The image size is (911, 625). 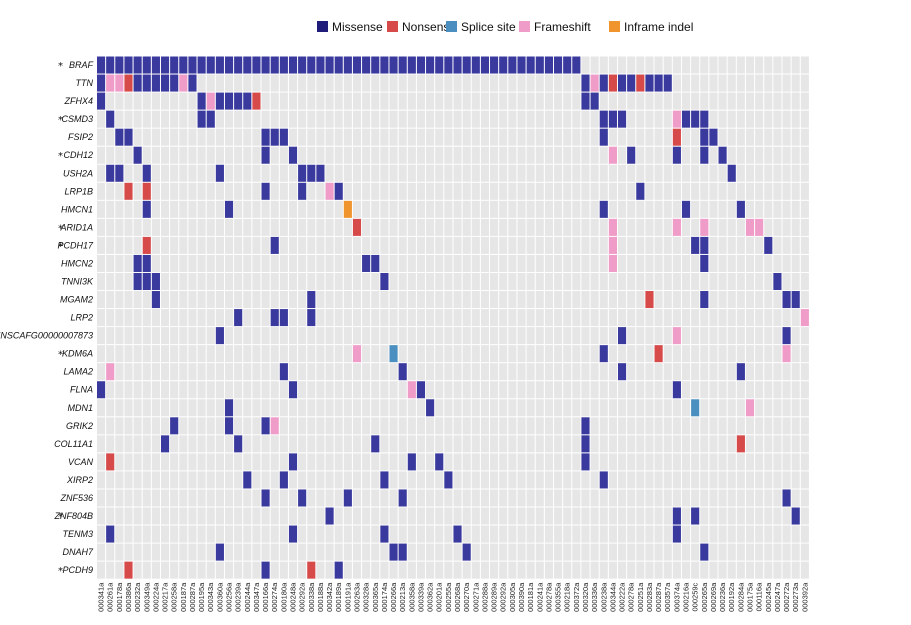 I want to click on cell-nonsense, so click(x=128, y=191).